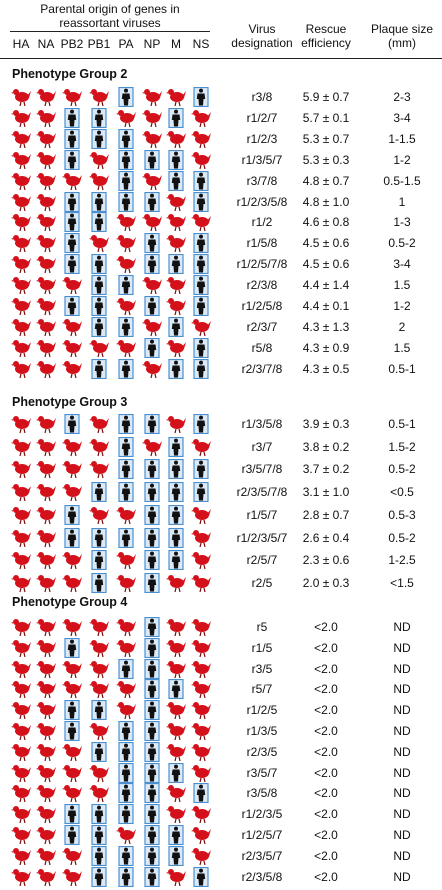 The image size is (442, 890). Describe the element at coordinates (326, 368) in the screenshot. I see `rescue-efficiency: 4.3 ± 0.5` at that location.